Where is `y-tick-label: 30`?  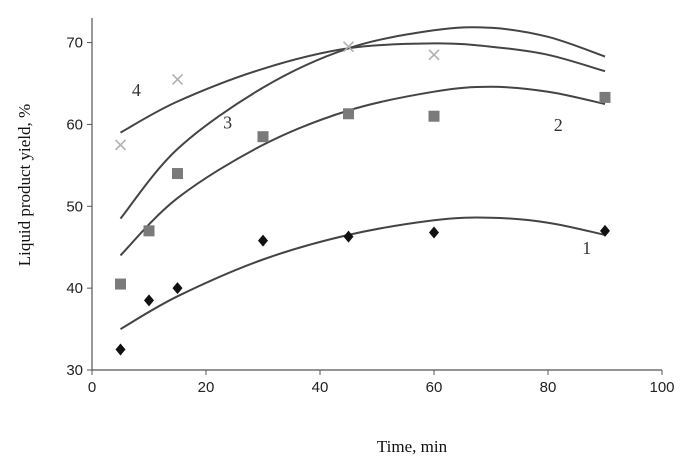
y-tick-label: 30 is located at coordinates (74, 370).